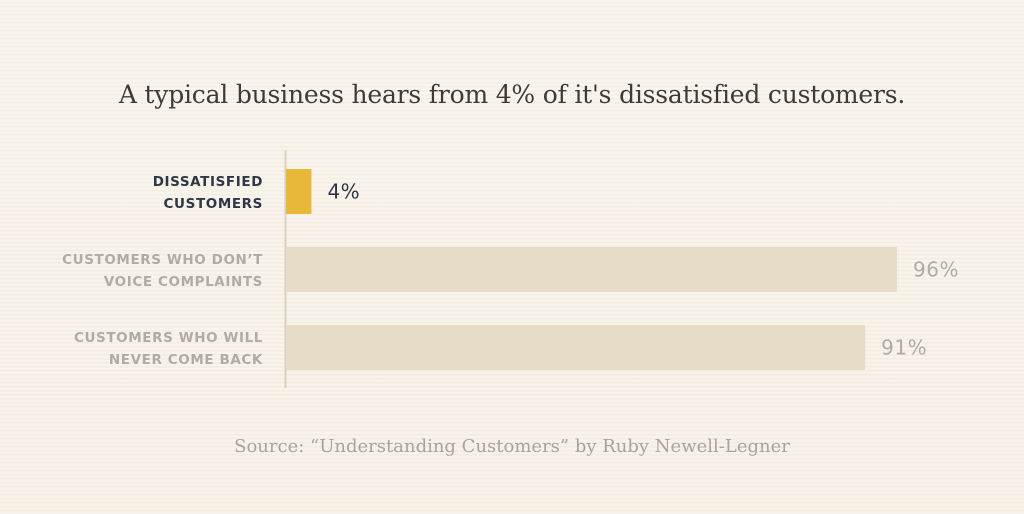 The height and width of the screenshot is (514, 1024). Describe the element at coordinates (186, 360) in the screenshot. I see `category-label-line: NEVER COME BACK` at that location.